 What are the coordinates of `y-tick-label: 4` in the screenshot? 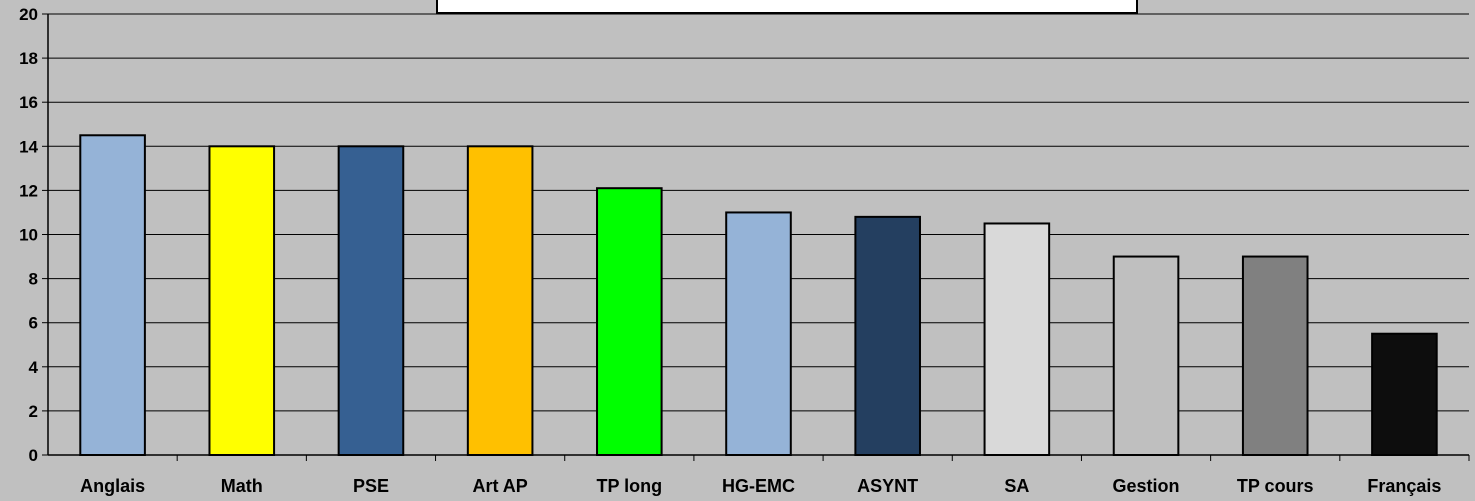 It's located at (34, 367).